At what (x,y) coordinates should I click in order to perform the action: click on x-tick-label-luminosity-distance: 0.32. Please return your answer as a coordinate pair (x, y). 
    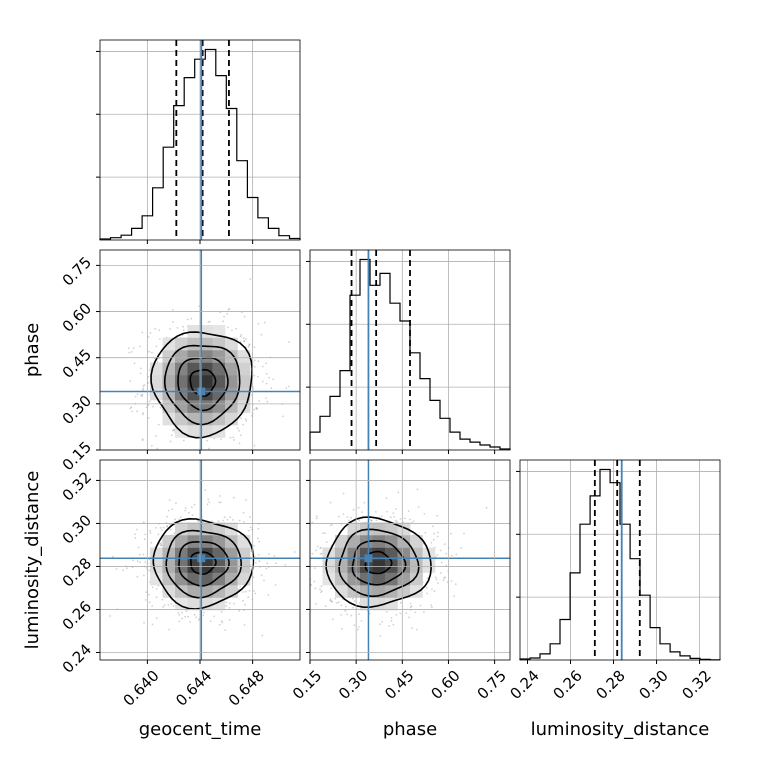
    Looking at the image, I should click on (697, 685).